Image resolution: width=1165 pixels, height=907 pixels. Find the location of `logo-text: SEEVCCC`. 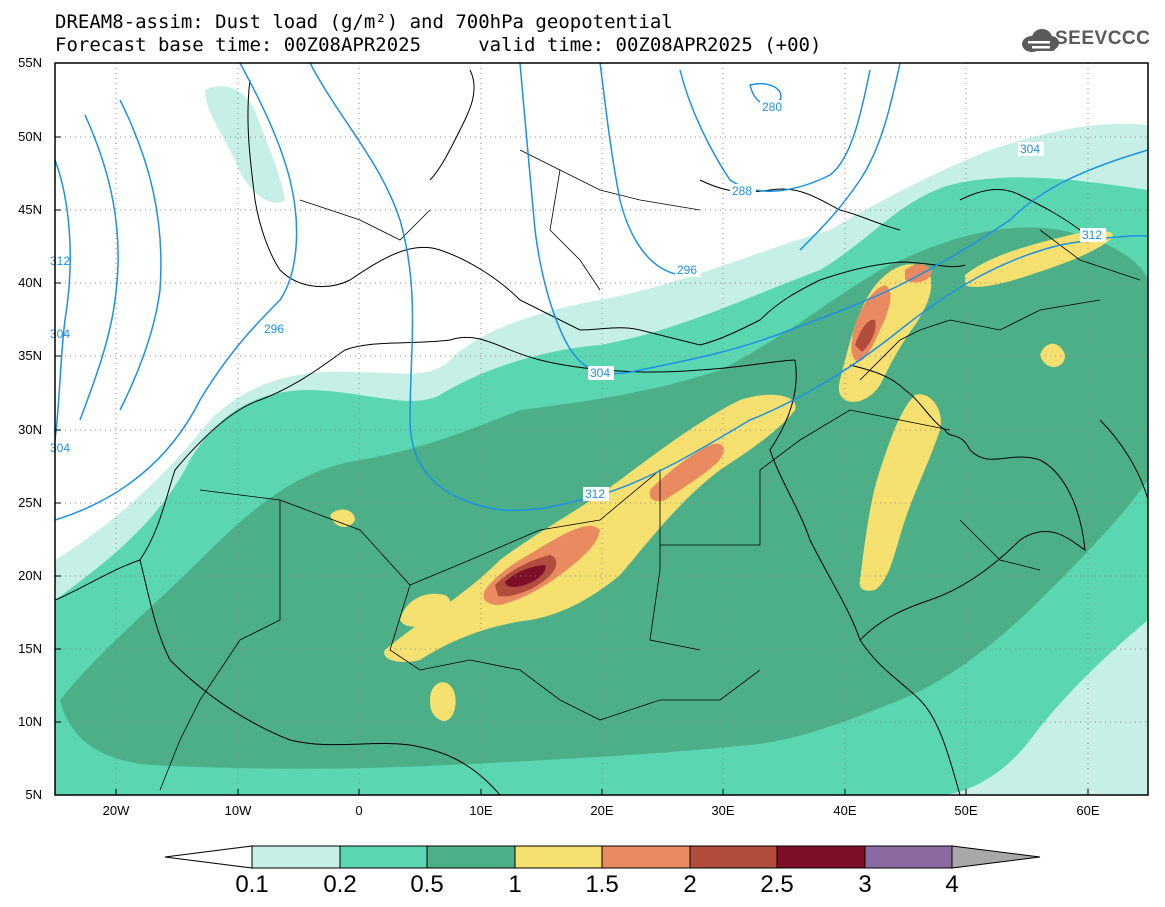

logo-text: SEEVCCC is located at coordinates (1103, 38).